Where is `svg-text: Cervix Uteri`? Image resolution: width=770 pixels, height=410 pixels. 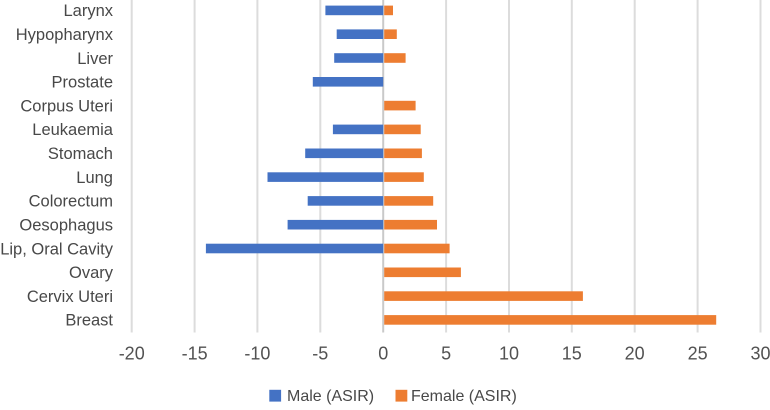
svg-text: Cervix Uteri is located at coordinates (70, 297).